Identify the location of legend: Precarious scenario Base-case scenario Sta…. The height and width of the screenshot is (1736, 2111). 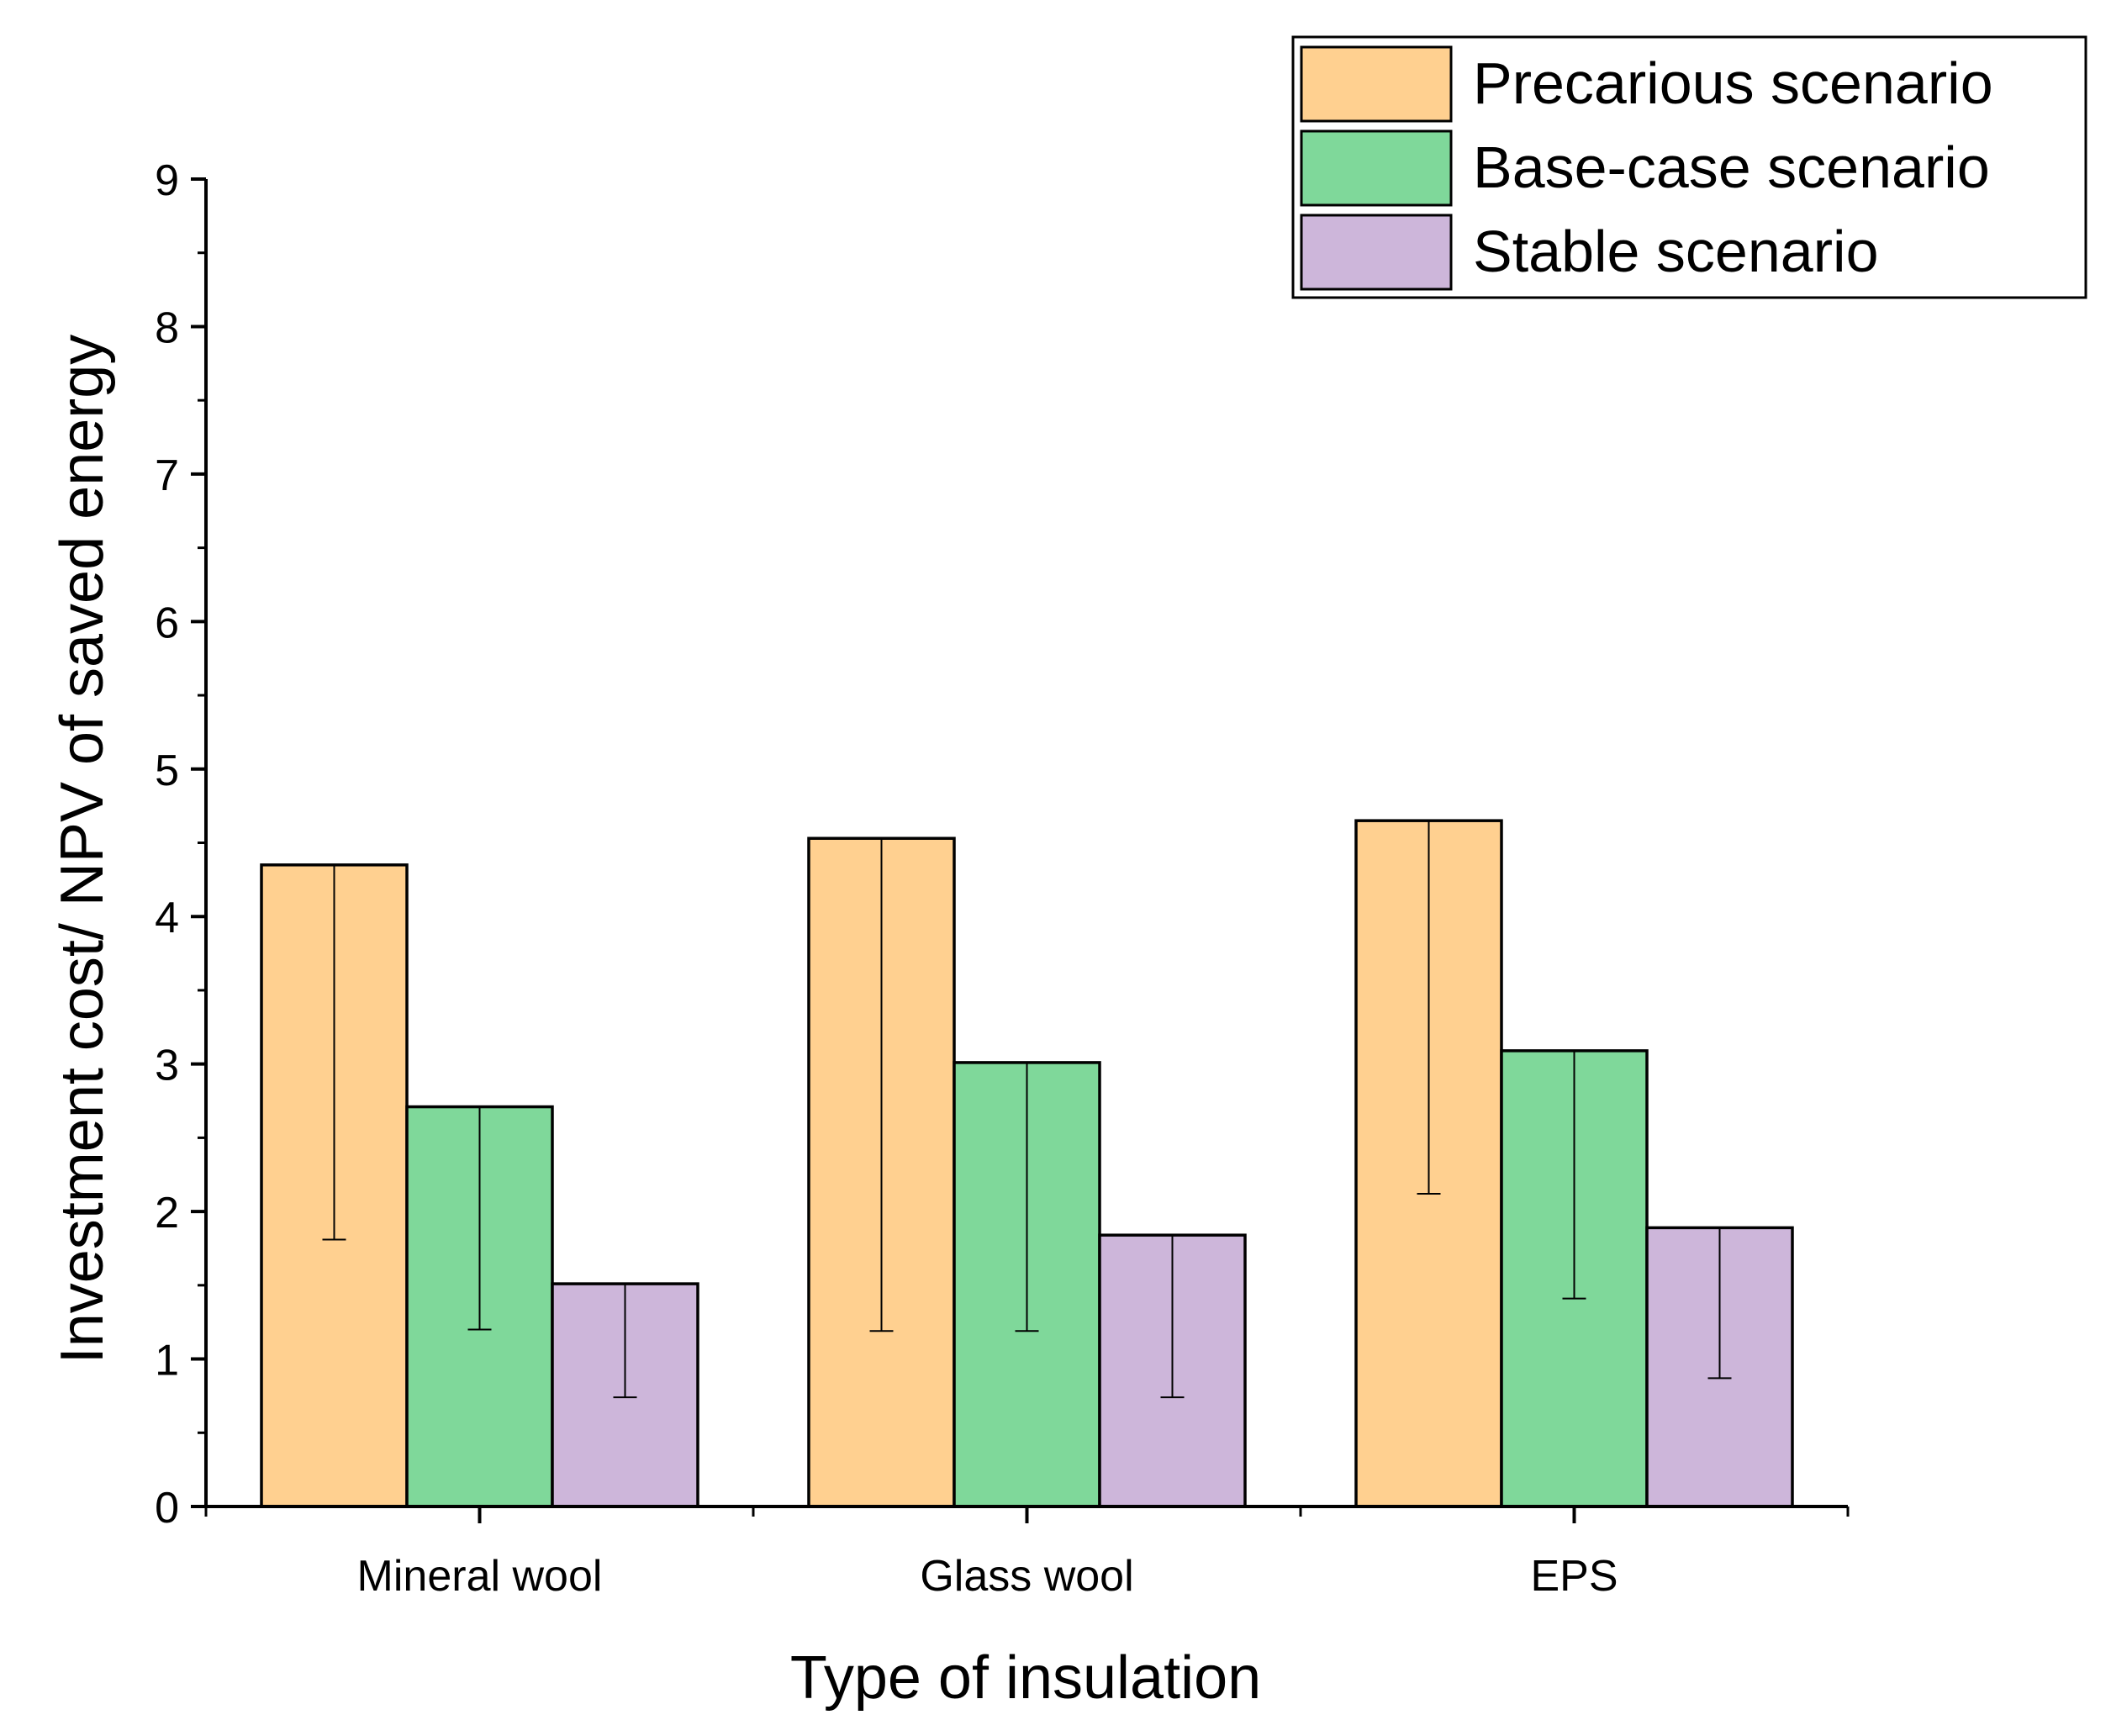
(1689, 167).